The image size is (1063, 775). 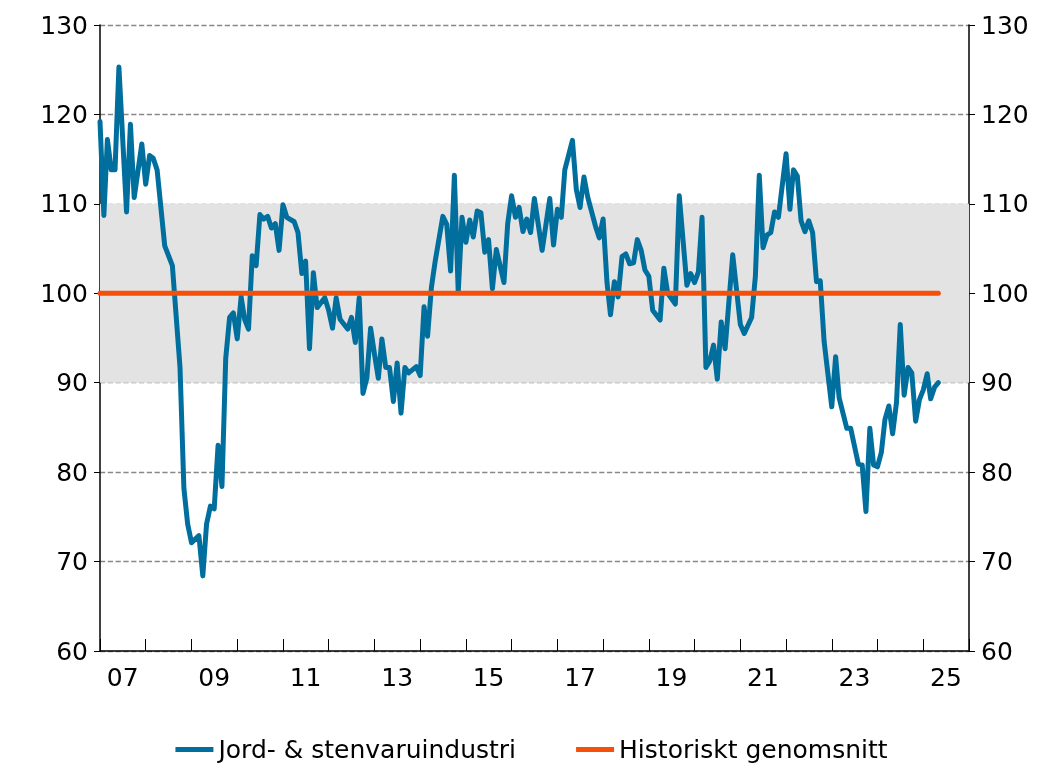 What do you see at coordinates (1005, 204) in the screenshot?
I see `y2-tick-label: 110` at bounding box center [1005, 204].